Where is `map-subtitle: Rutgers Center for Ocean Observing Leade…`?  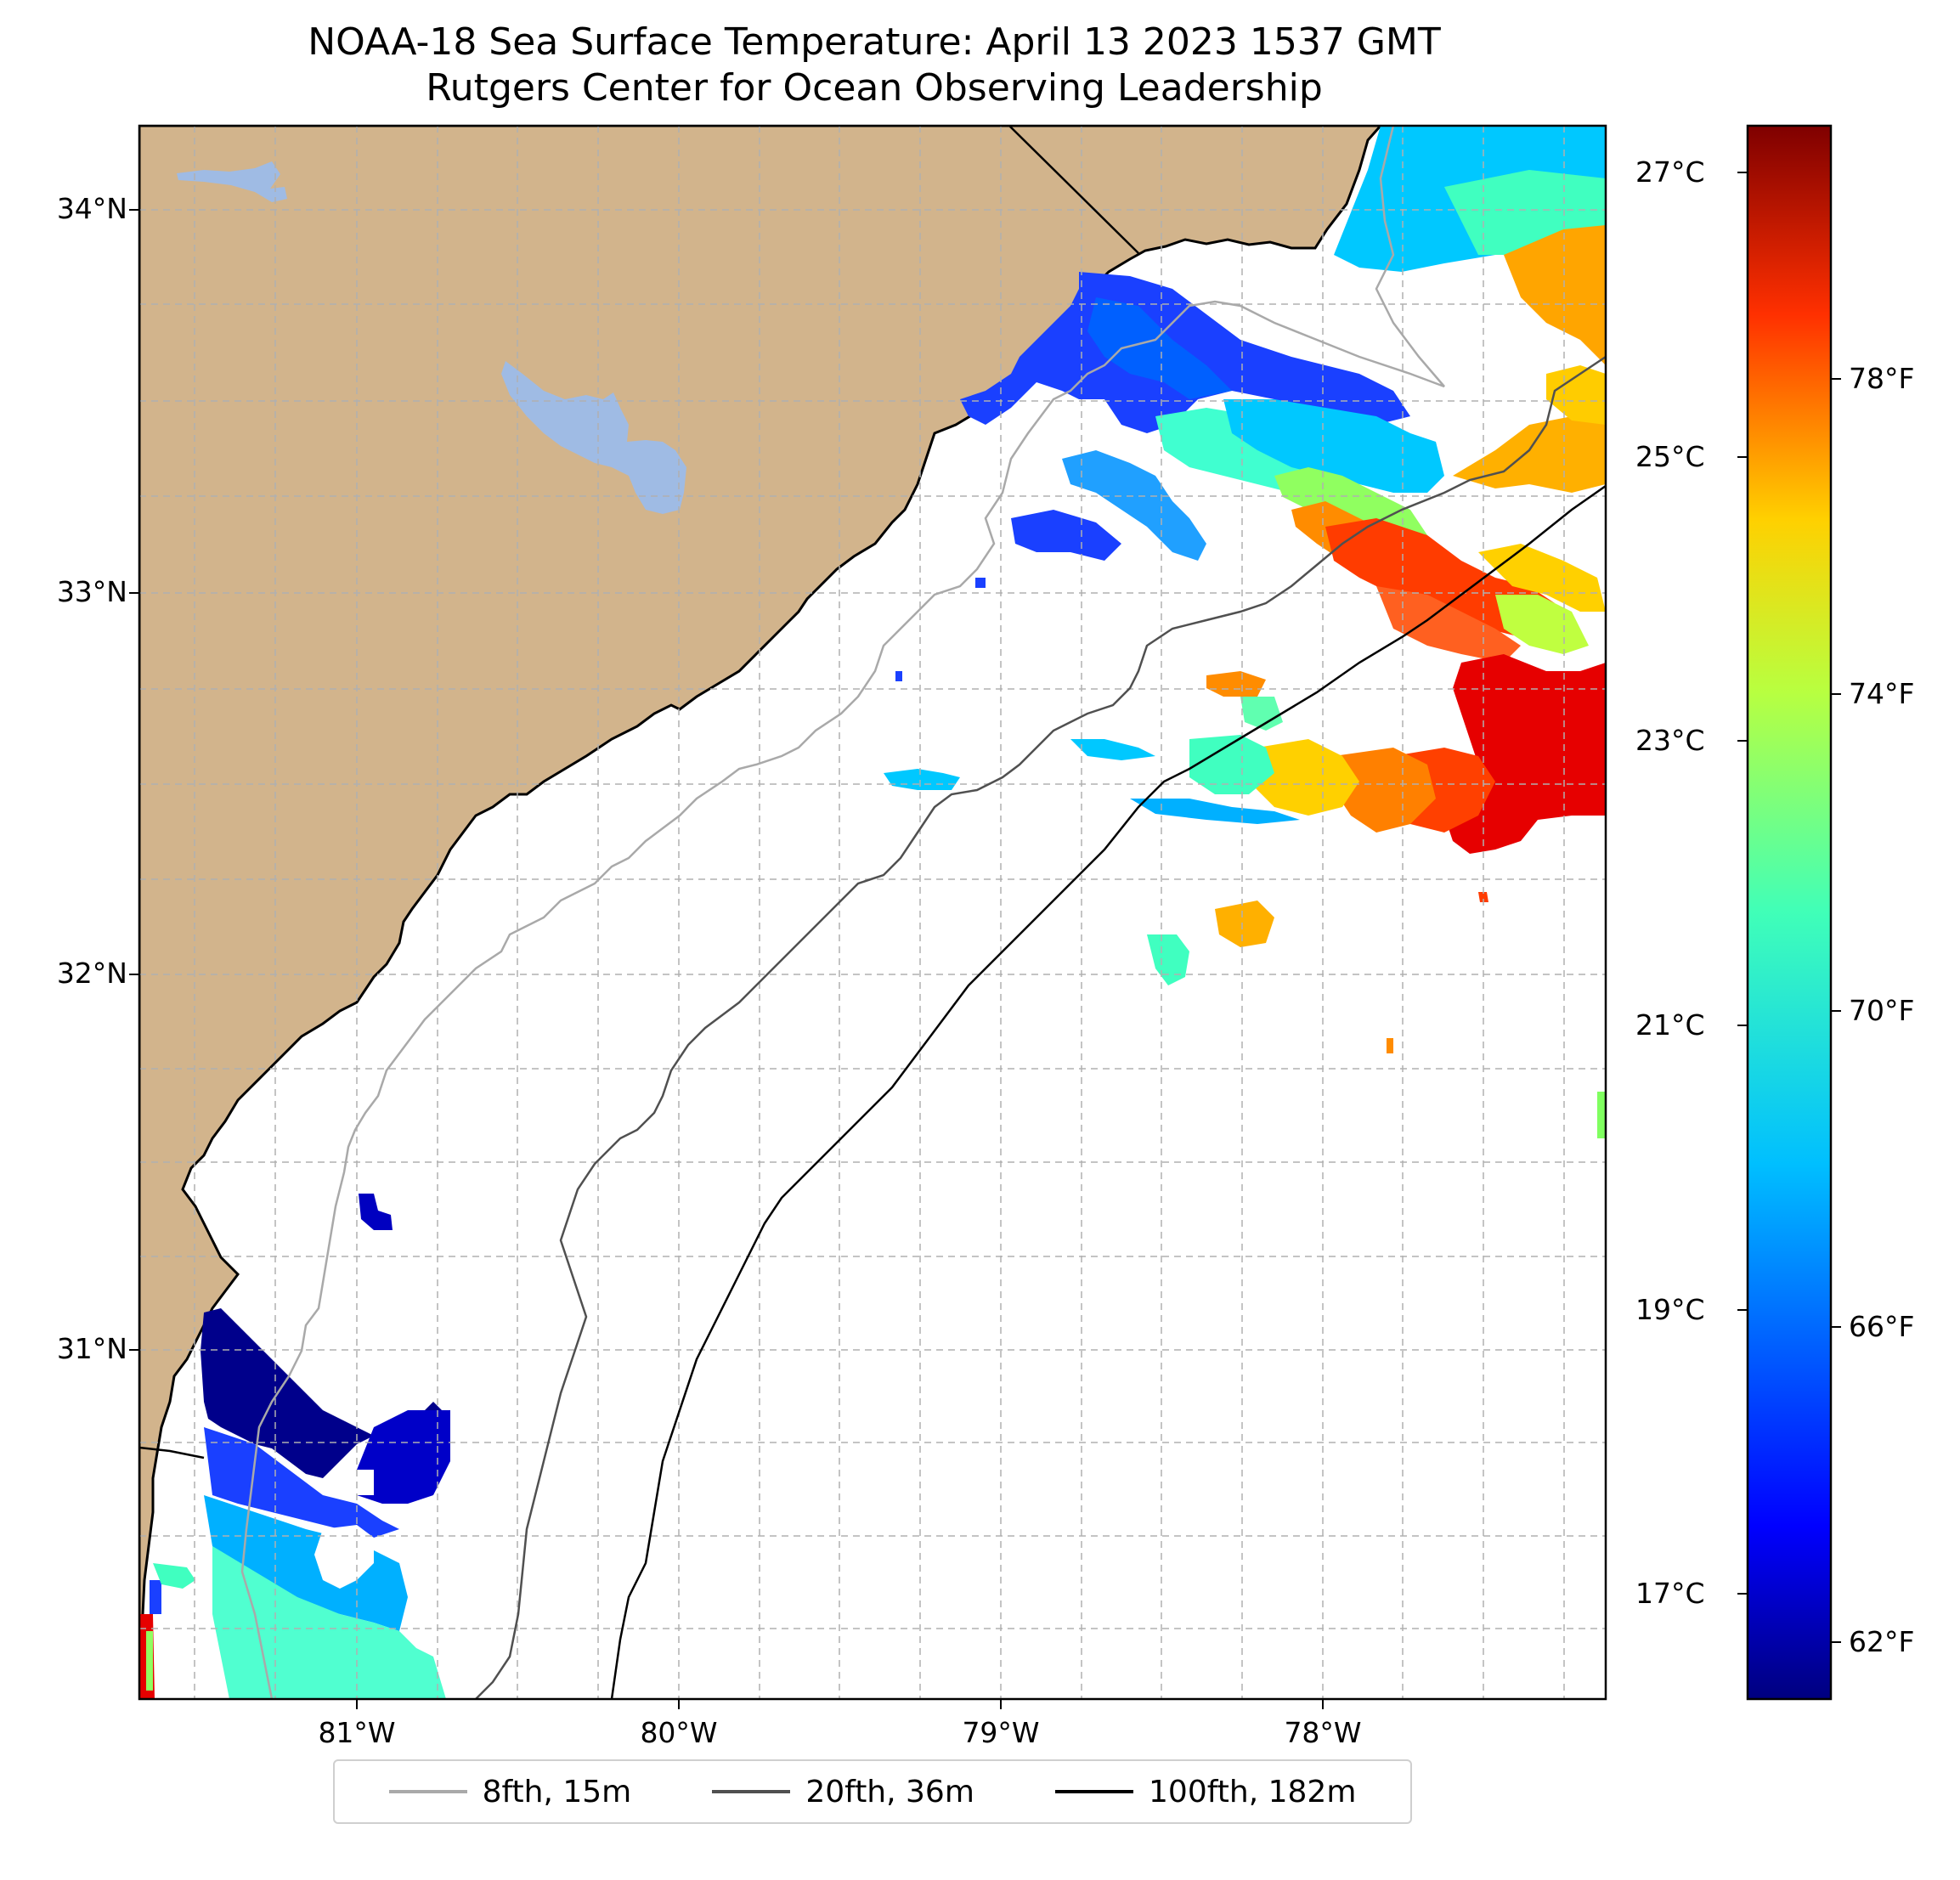 map-subtitle: Rutgers Center for Ocean Observing Leade… is located at coordinates (875, 88).